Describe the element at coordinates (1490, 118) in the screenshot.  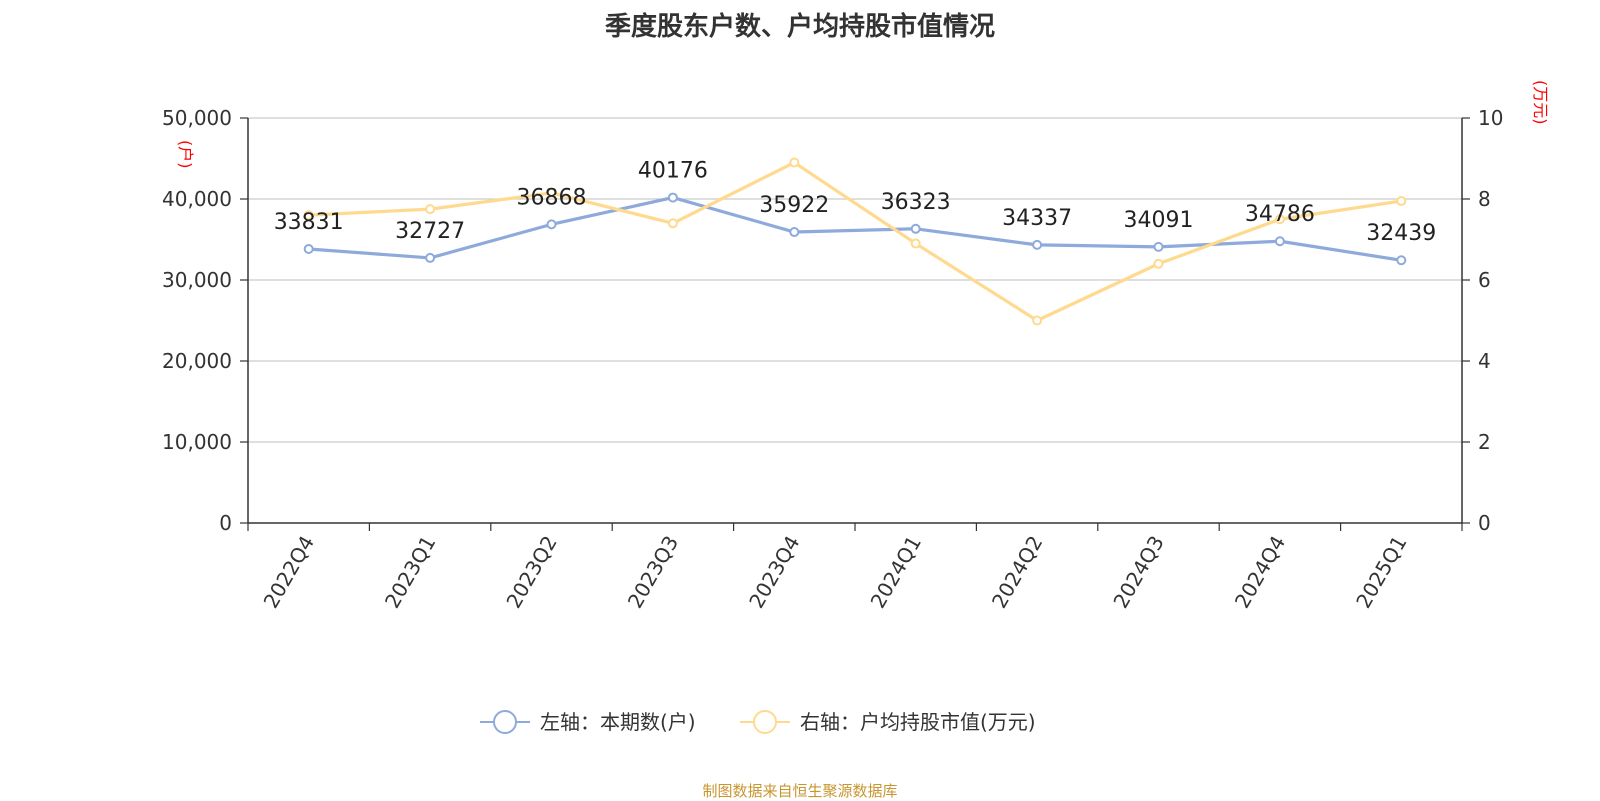
I see `right-tick-label: 10` at that location.